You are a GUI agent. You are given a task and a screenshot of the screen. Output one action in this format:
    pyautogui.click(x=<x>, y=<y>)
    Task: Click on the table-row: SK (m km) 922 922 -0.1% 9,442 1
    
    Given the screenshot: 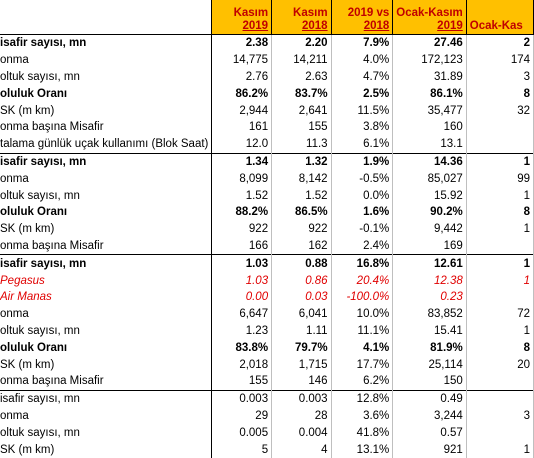 What is the action you would take?
    pyautogui.click(x=267, y=229)
    